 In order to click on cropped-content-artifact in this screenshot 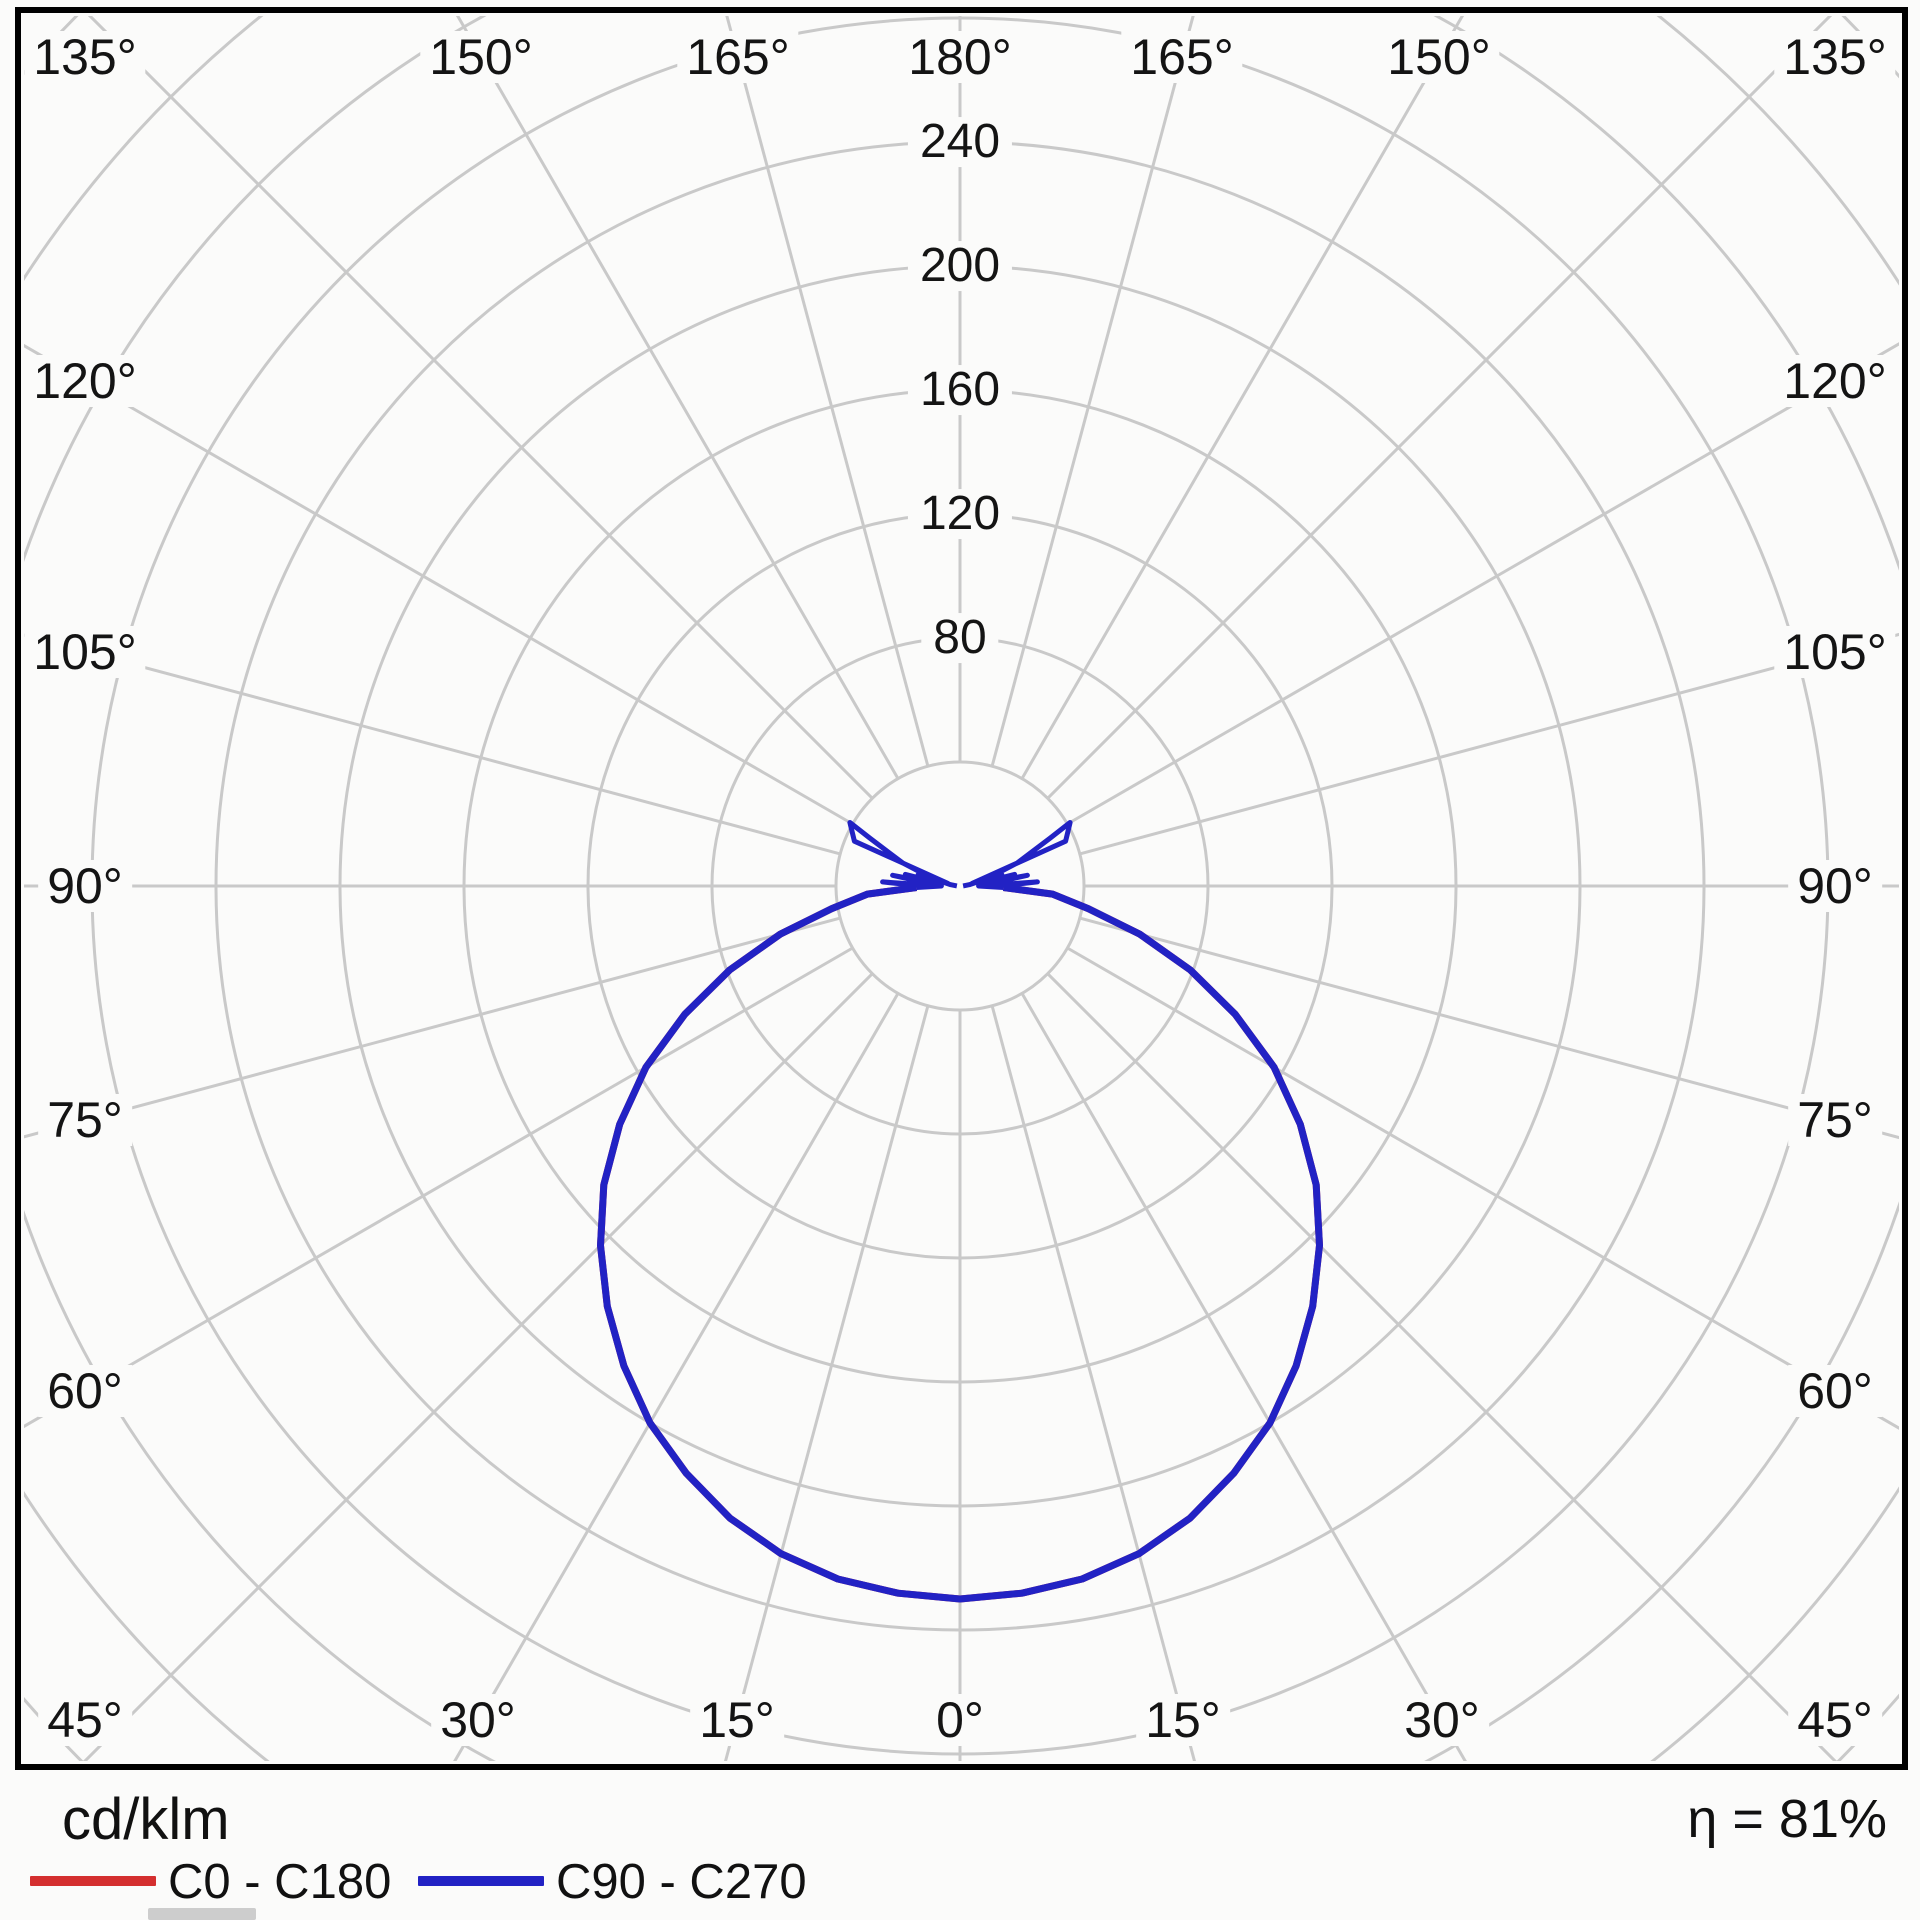, I will do `click(202, 1914)`.